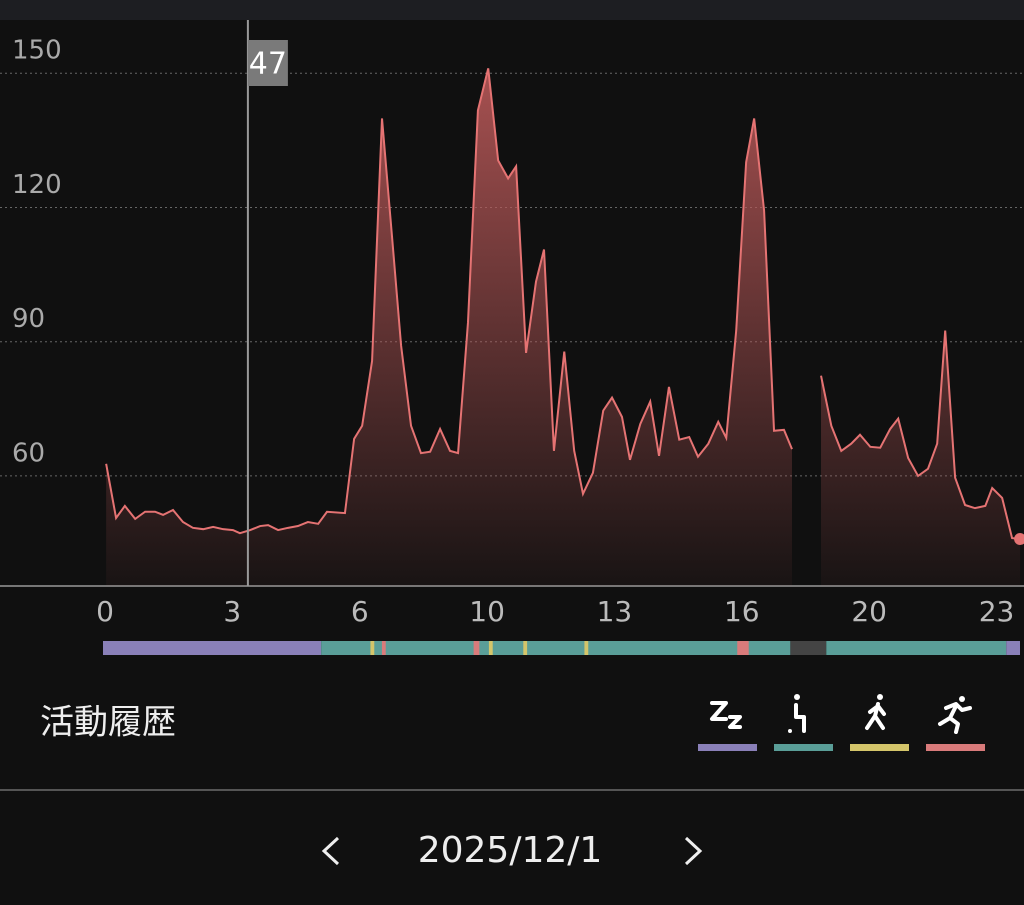 Image resolution: width=1024 pixels, height=905 pixels. I want to click on x-tick-label: 23, so click(997, 611).